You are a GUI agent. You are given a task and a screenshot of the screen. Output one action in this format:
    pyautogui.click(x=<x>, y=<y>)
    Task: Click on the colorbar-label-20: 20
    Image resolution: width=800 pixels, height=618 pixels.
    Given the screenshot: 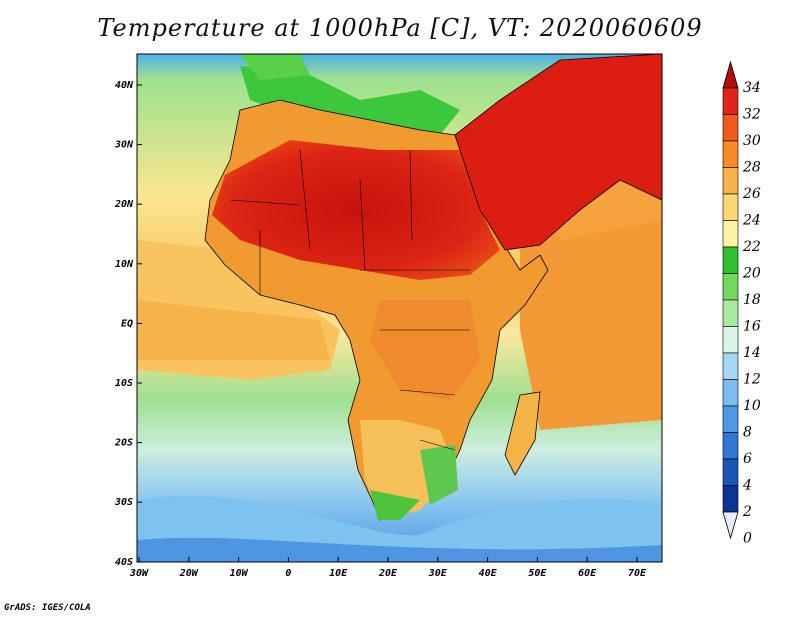 What is the action you would take?
    pyautogui.click(x=751, y=274)
    